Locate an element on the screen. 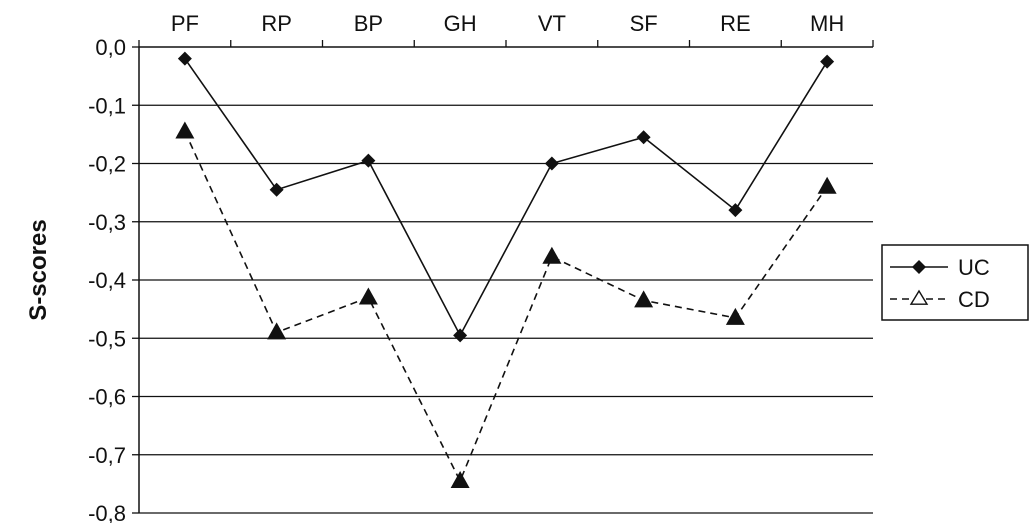 The width and height of the screenshot is (1029, 523). data-point-uc-bp is located at coordinates (368, 160).